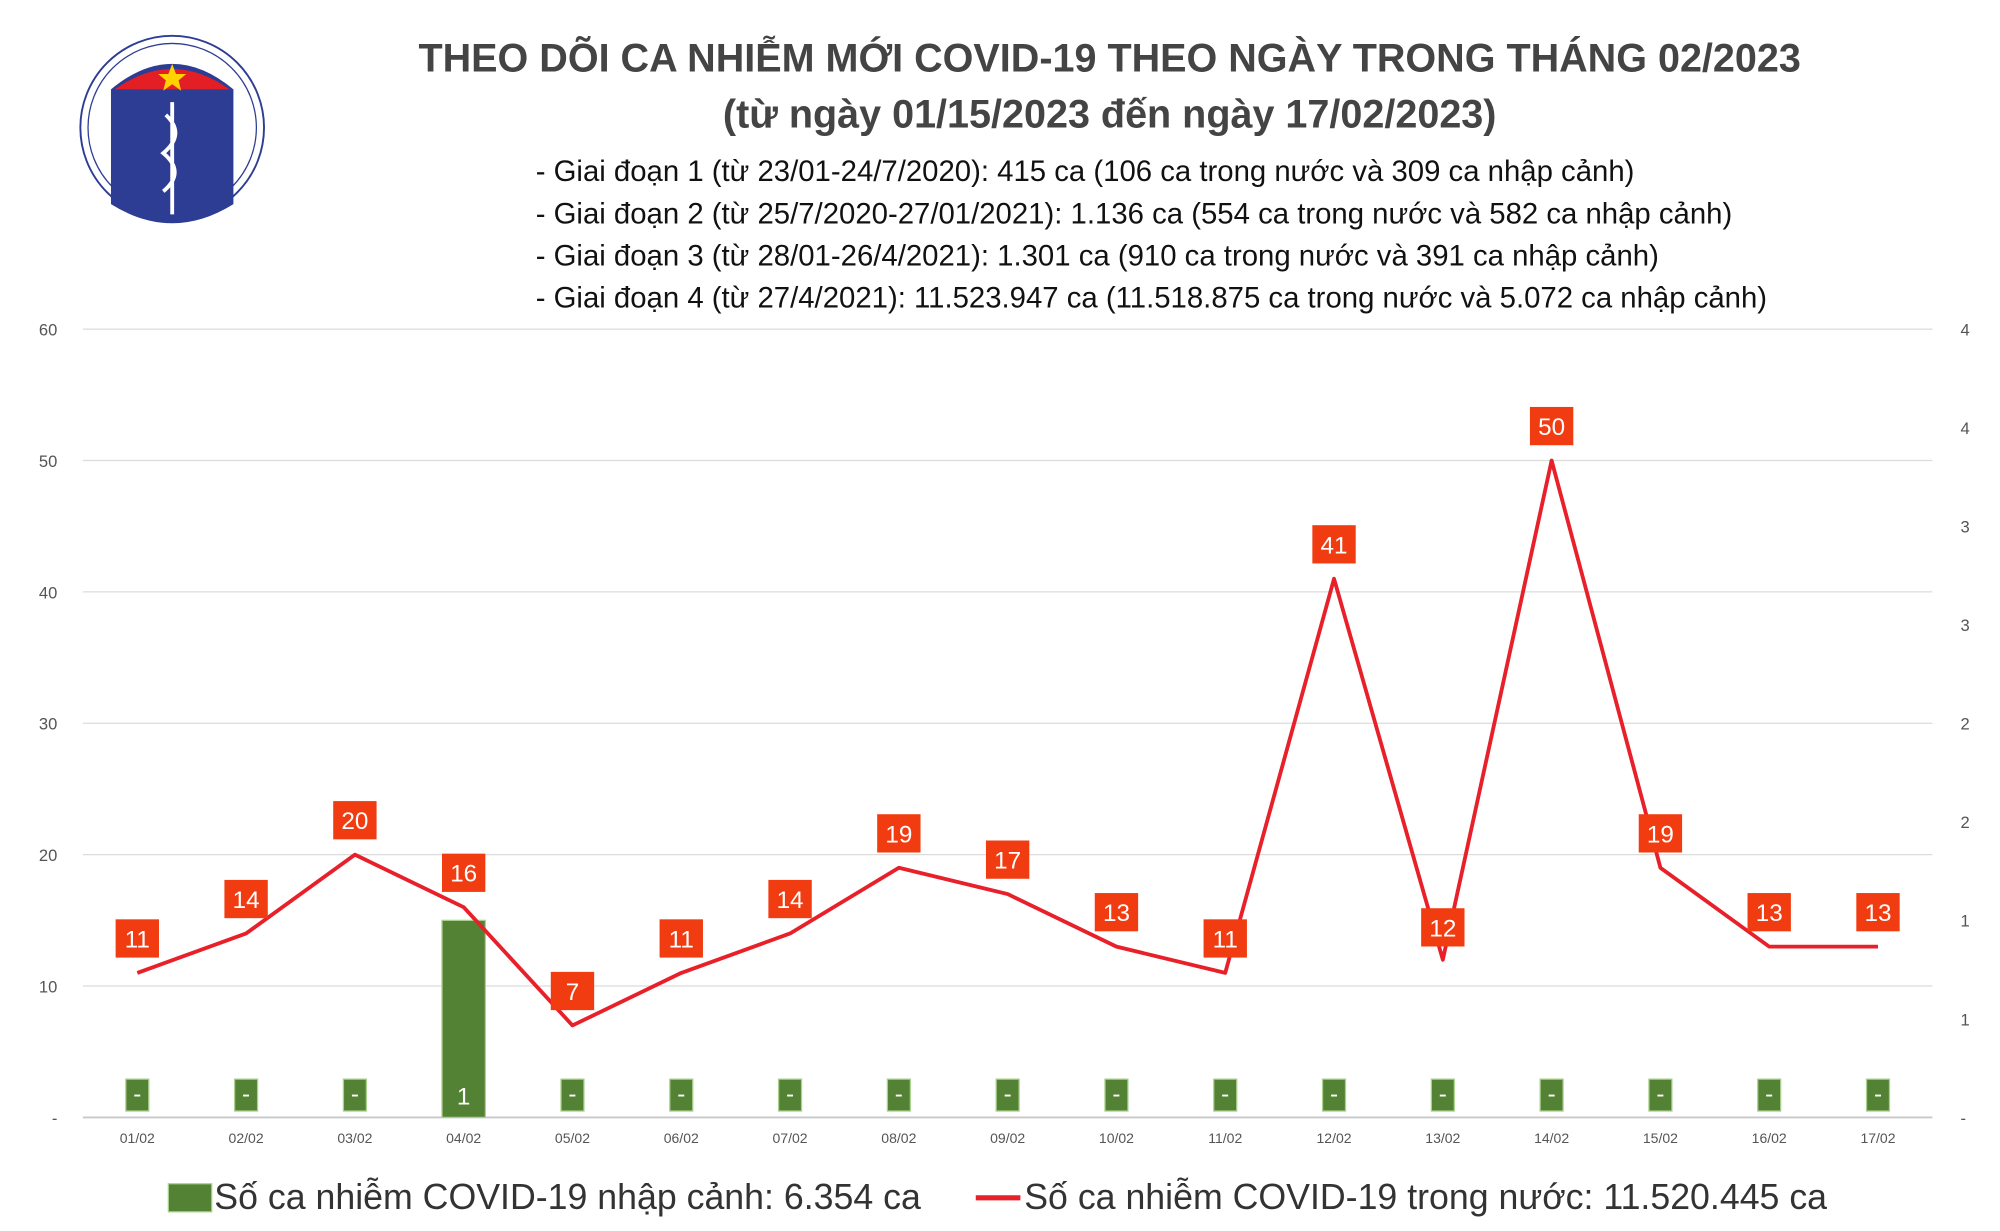 Image resolution: width=2000 pixels, height=1231 pixels. I want to click on x-axis-tick: 06/02, so click(681, 1138).